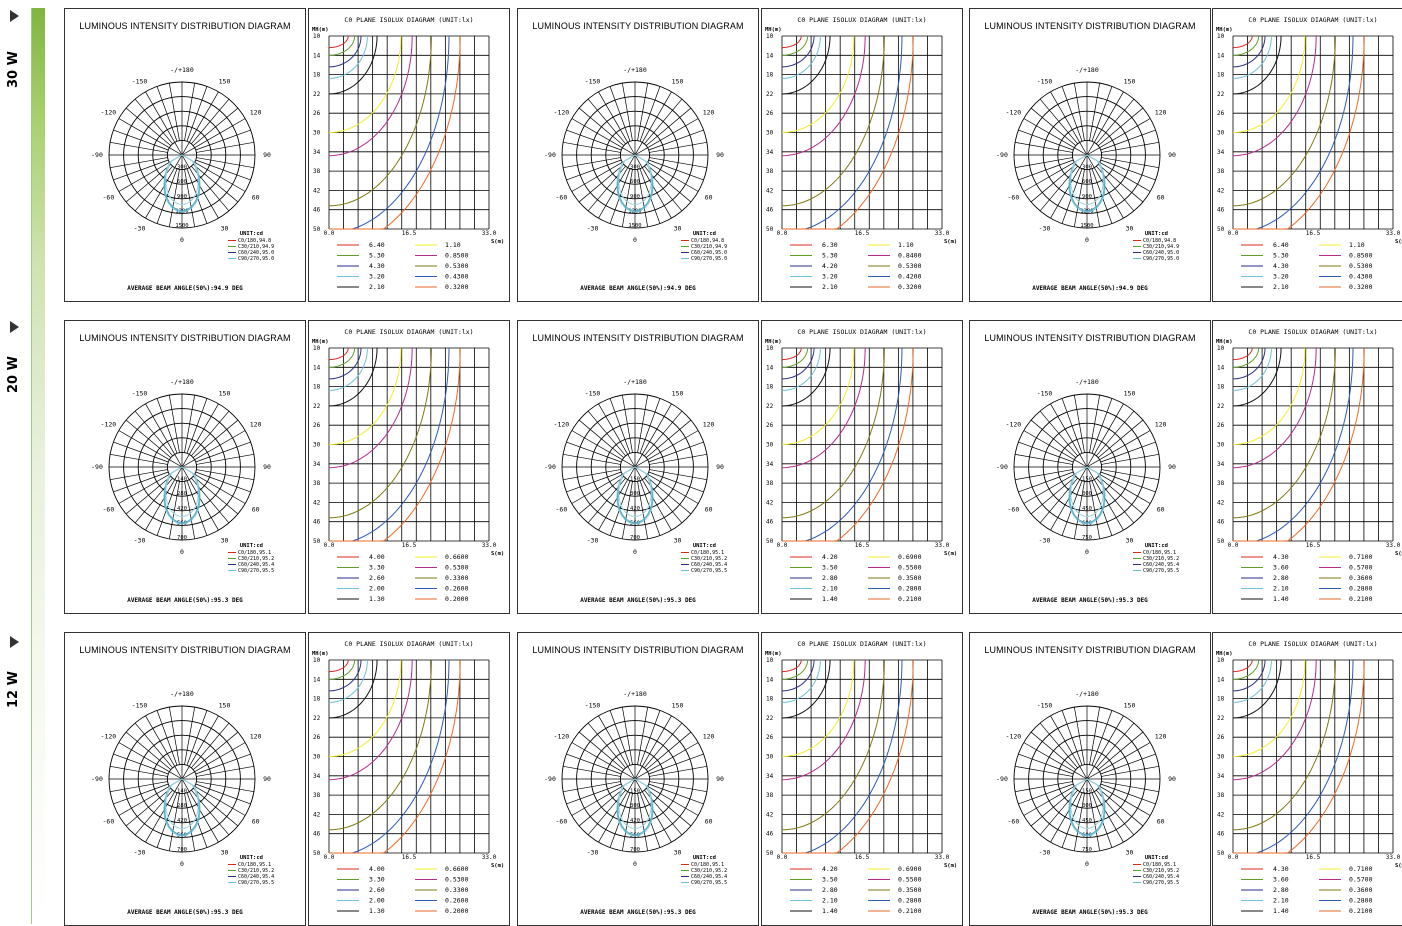 This screenshot has width=1402, height=926. Describe the element at coordinates (1361, 256) in the screenshot. I see `isolux-legend-value: 0.8500` at that location.